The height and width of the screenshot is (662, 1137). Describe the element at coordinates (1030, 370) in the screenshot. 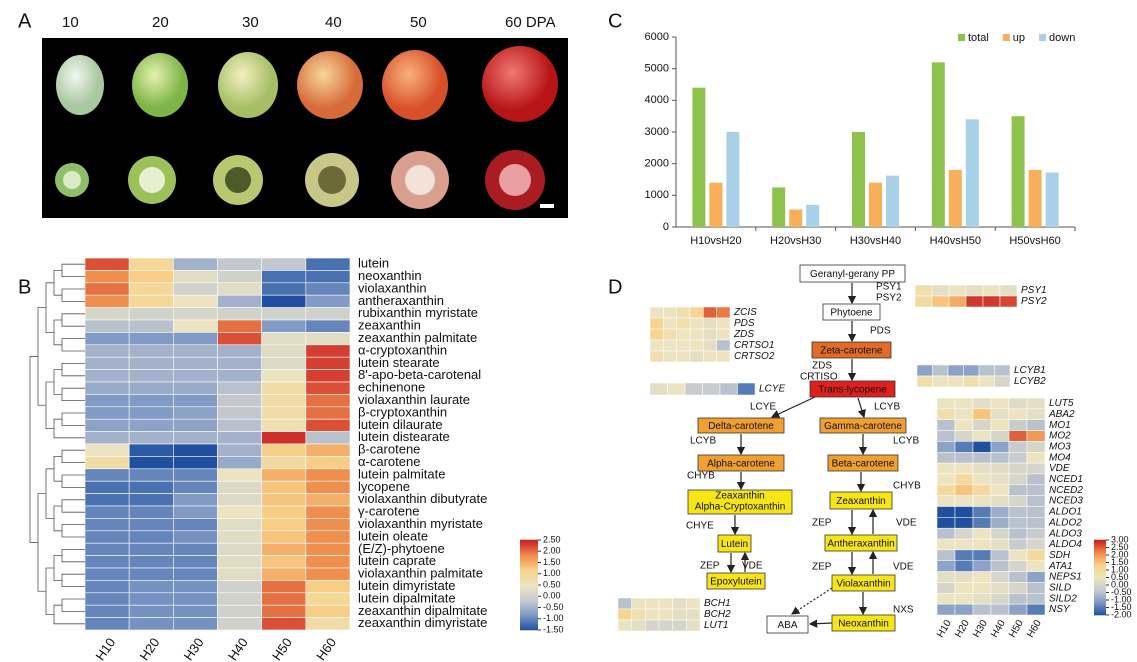

I see `gene-label: LCYB1` at that location.